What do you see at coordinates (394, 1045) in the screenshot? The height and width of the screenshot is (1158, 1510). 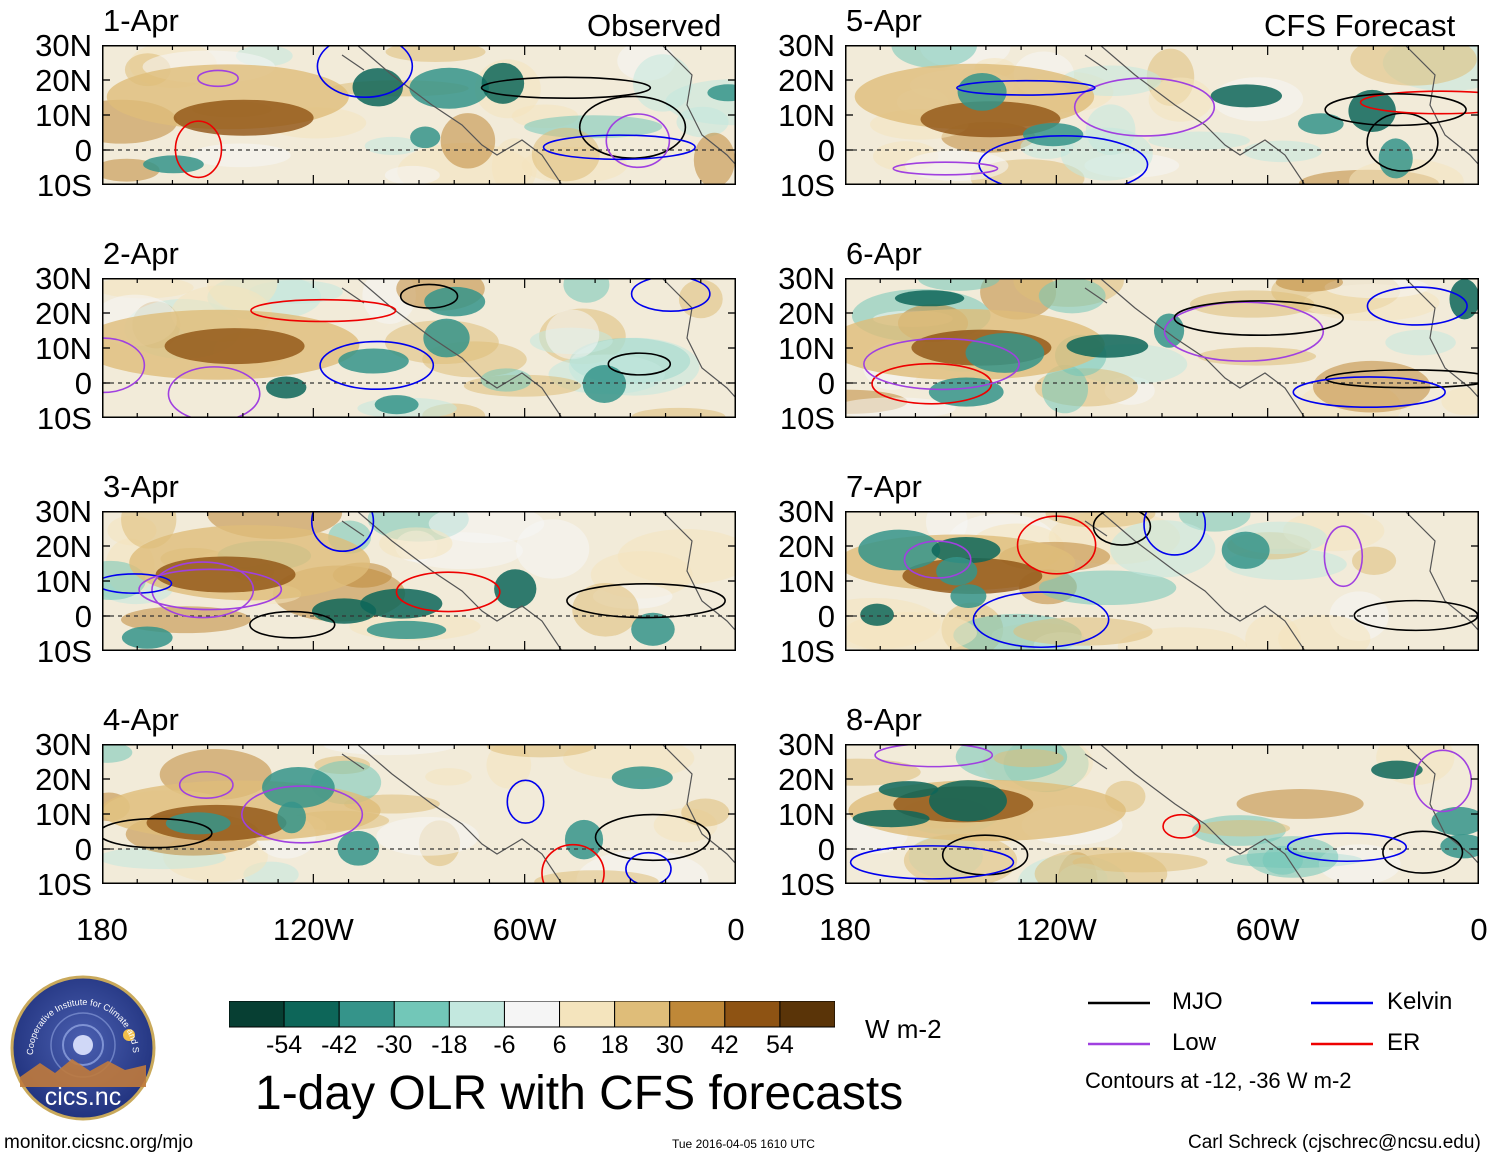 I see `colorbar-label: -30` at bounding box center [394, 1045].